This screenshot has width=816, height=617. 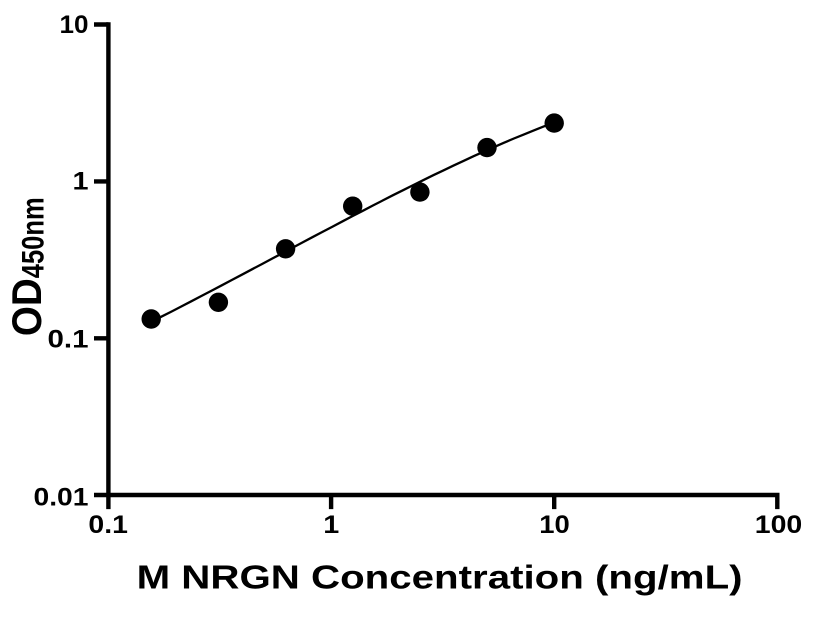 What do you see at coordinates (779, 525) in the screenshot?
I see `svg-text: 100` at bounding box center [779, 525].